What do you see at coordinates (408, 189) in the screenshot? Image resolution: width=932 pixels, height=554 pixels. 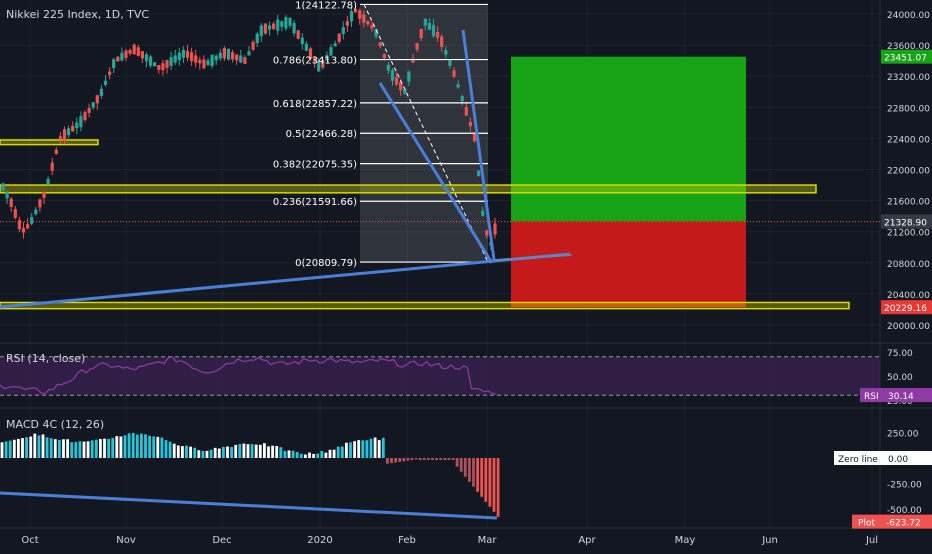 I see `support-resistance-zone` at bounding box center [408, 189].